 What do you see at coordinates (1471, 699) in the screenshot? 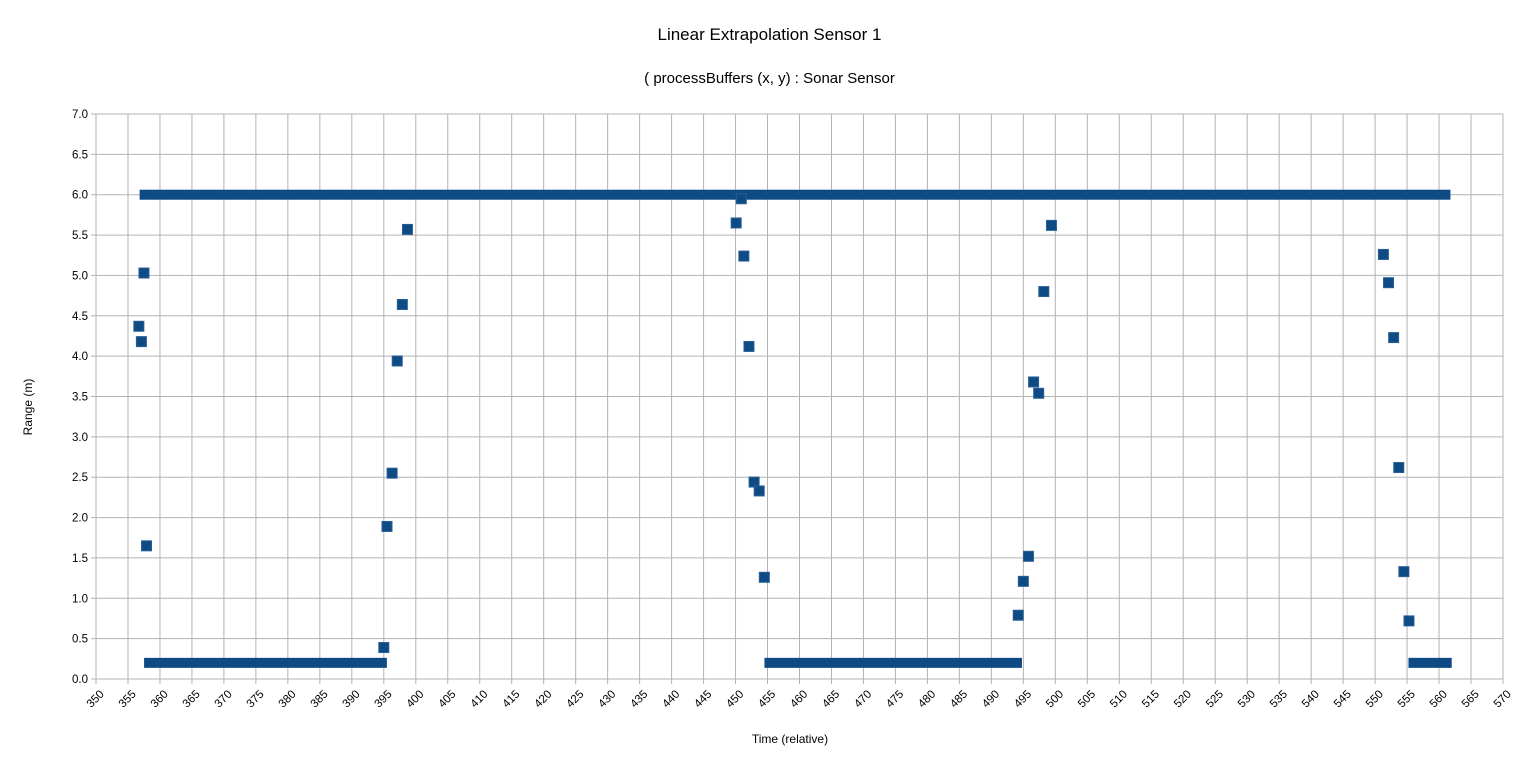
I see `x-tick-label: 565` at bounding box center [1471, 699].